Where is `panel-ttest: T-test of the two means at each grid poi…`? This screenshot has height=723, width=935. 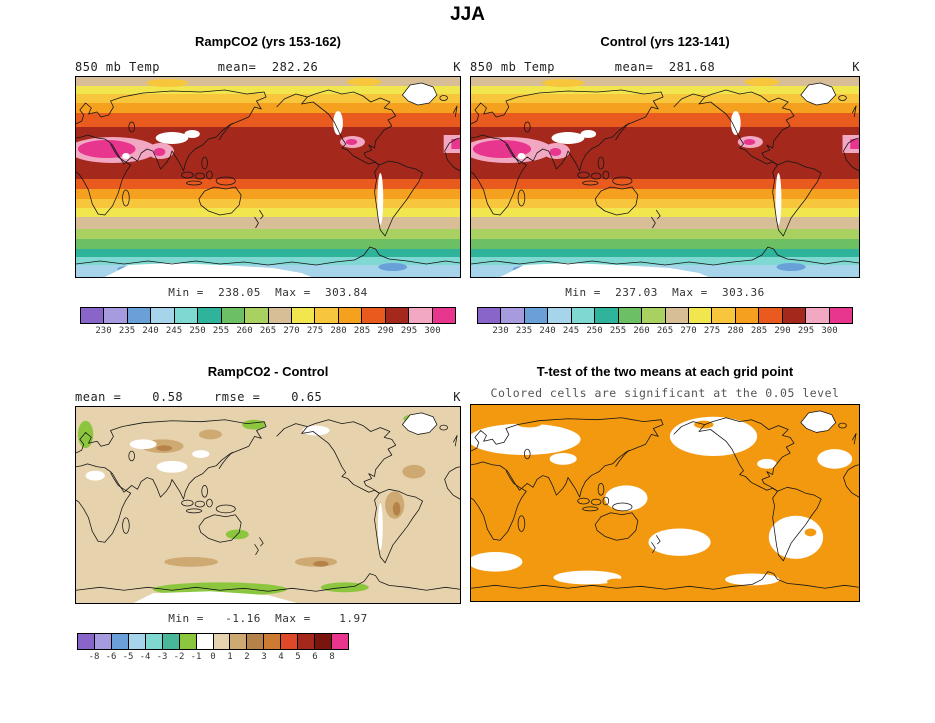
panel-ttest: T-test of the two means at each grid poi… is located at coordinates (665, 483).